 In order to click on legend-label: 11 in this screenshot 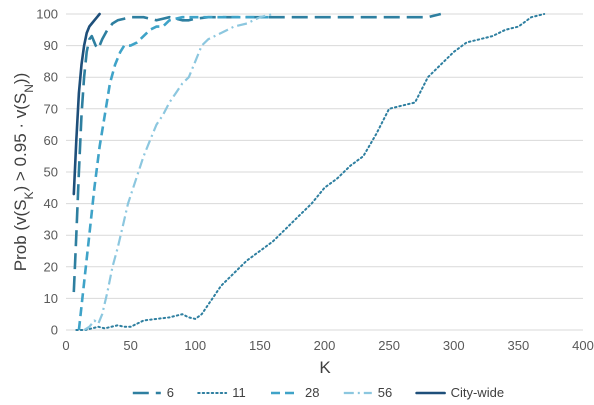, I will do `click(239, 392)`.